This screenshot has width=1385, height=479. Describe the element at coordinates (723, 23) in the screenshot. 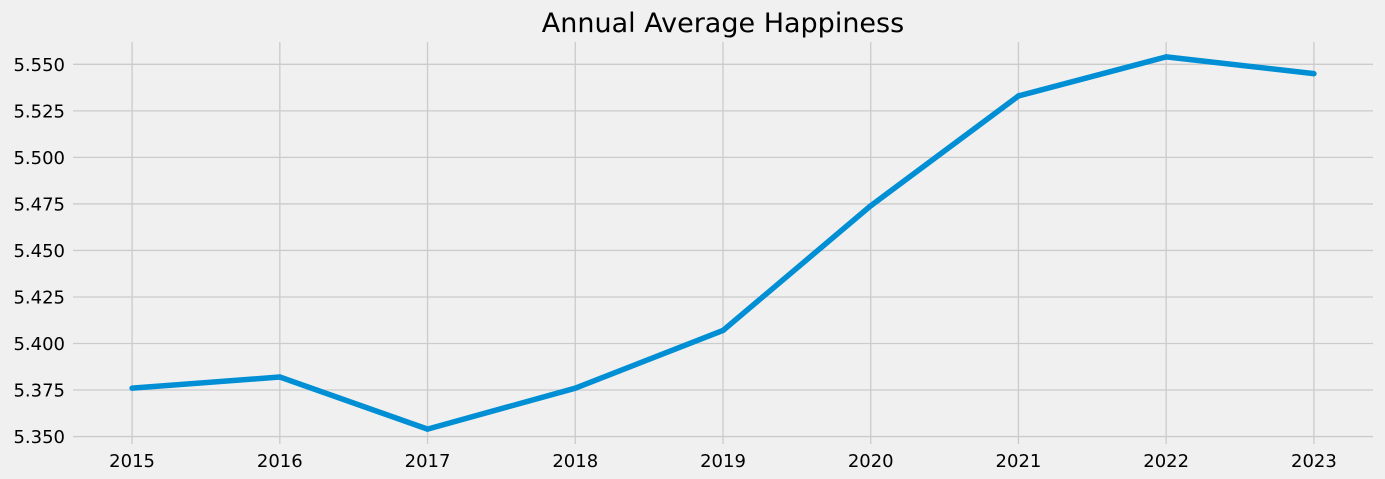

I see `chart-title: Annual Average Happiness` at that location.